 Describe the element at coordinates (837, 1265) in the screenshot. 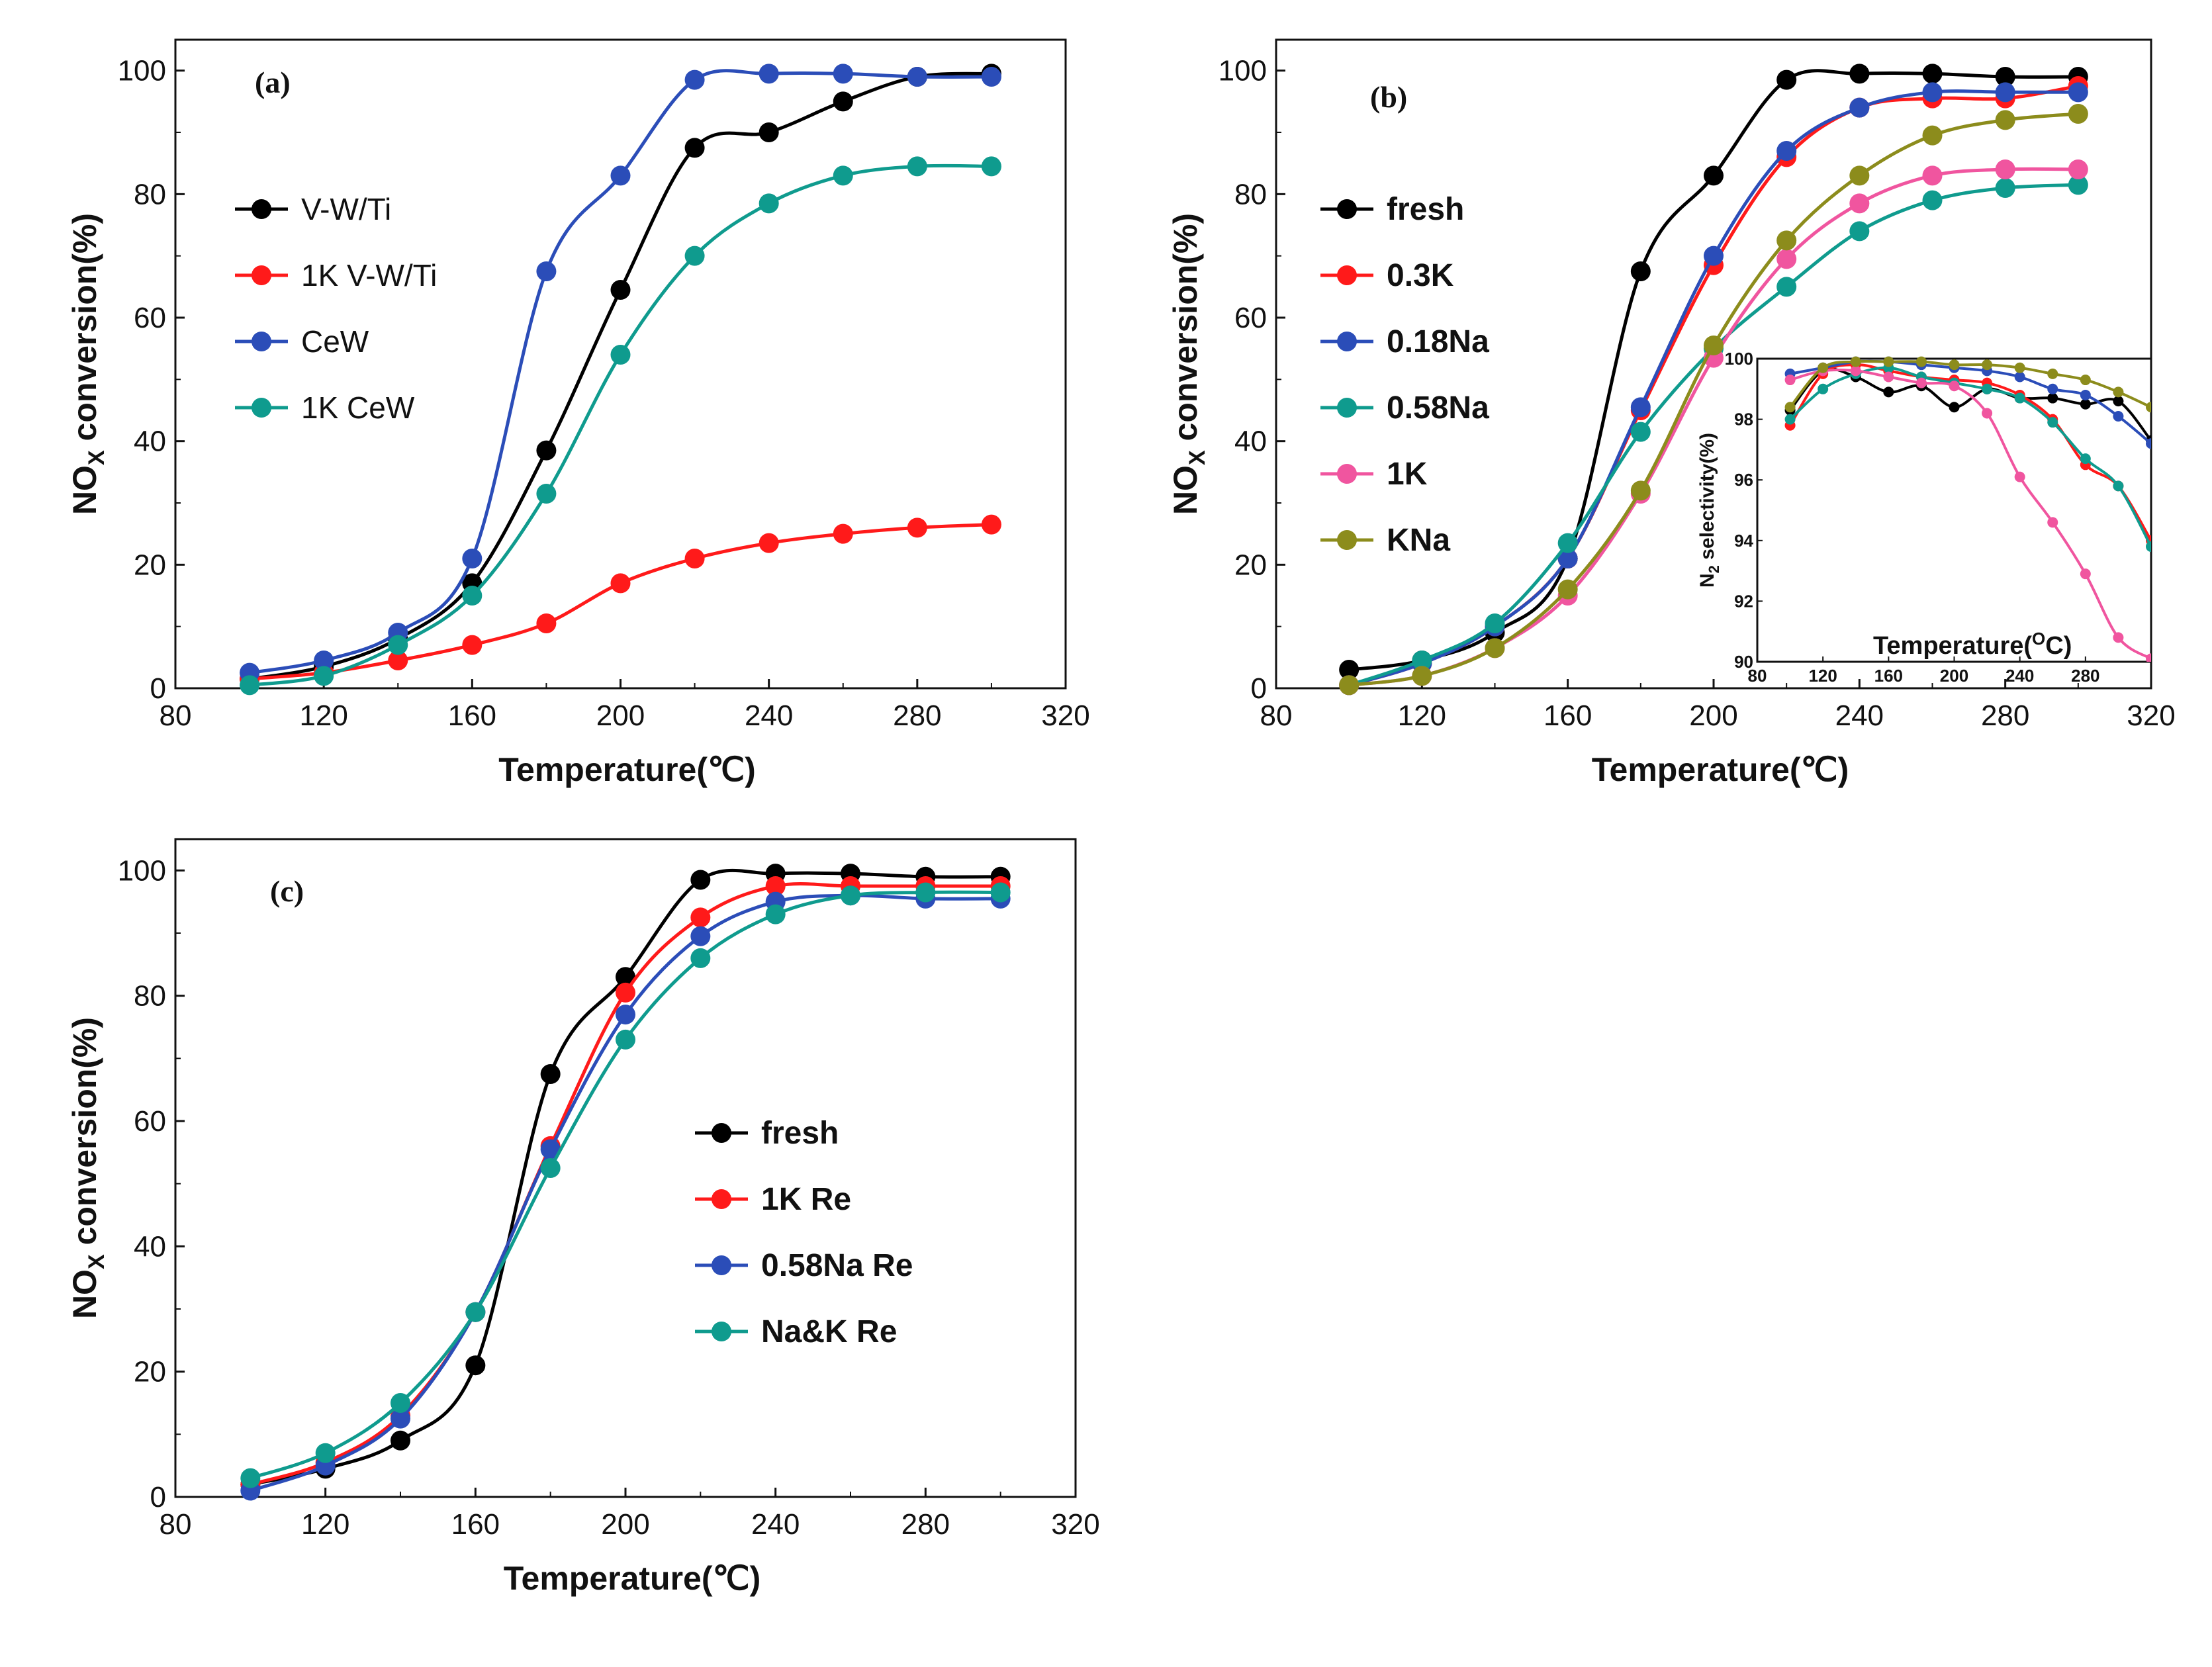

I see `legend-label: 0.58Na Re` at that location.